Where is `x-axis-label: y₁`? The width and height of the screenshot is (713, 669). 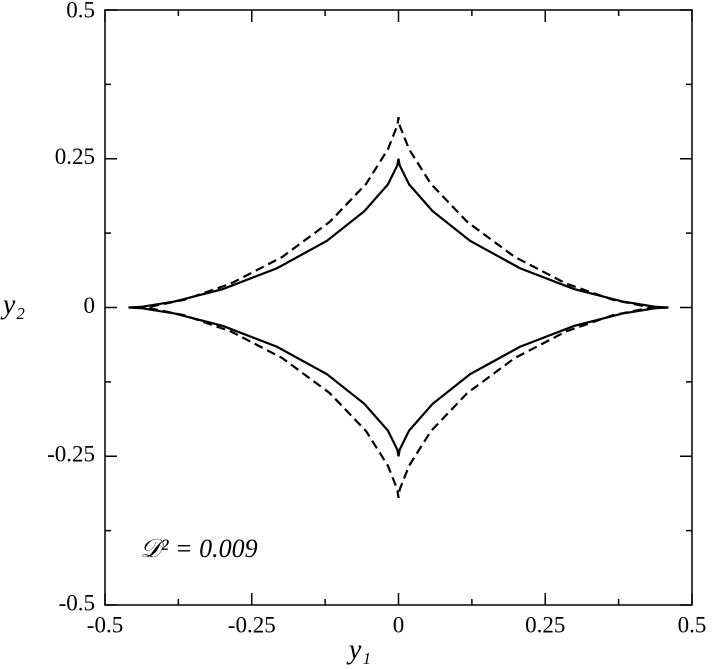
x-axis-label: y₁ is located at coordinates (358, 649).